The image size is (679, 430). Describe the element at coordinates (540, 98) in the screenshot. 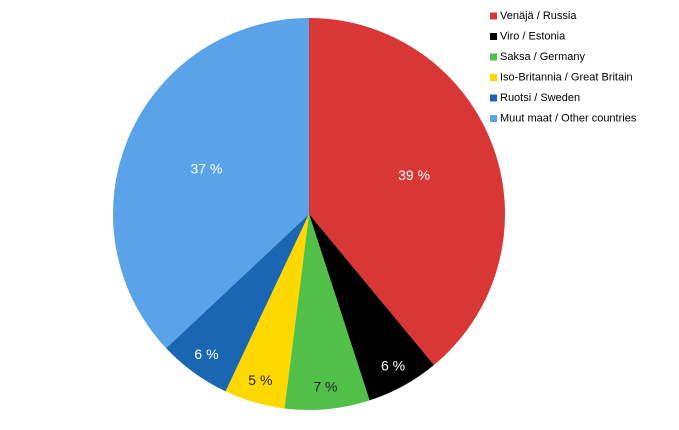

I see `legend-label: Ruotsi / Sweden` at that location.